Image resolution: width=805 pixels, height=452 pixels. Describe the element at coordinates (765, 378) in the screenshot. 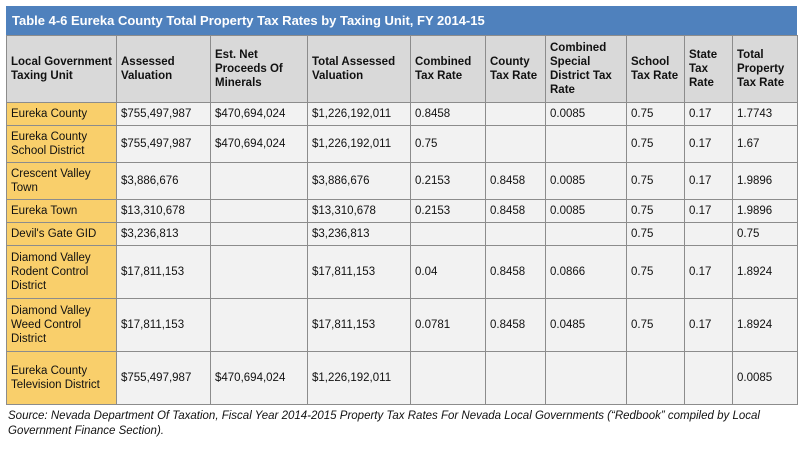

I see `cell-total-rate: 0.0085` at that location.